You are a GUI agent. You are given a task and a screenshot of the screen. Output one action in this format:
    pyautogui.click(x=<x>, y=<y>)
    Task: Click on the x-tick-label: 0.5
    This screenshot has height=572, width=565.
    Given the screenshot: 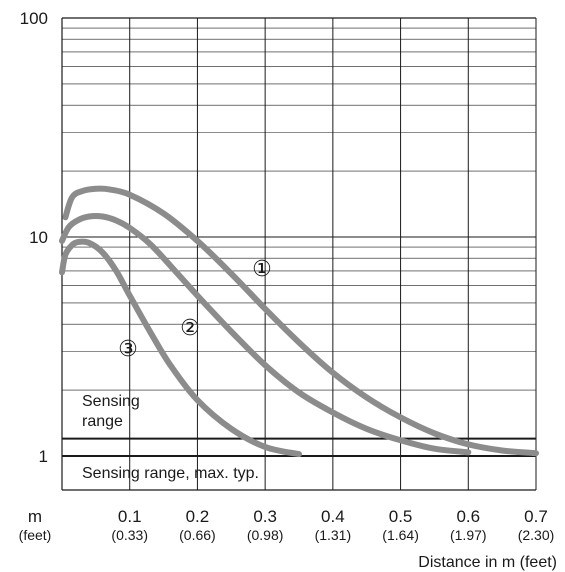 What is the action you would take?
    pyautogui.click(x=401, y=516)
    